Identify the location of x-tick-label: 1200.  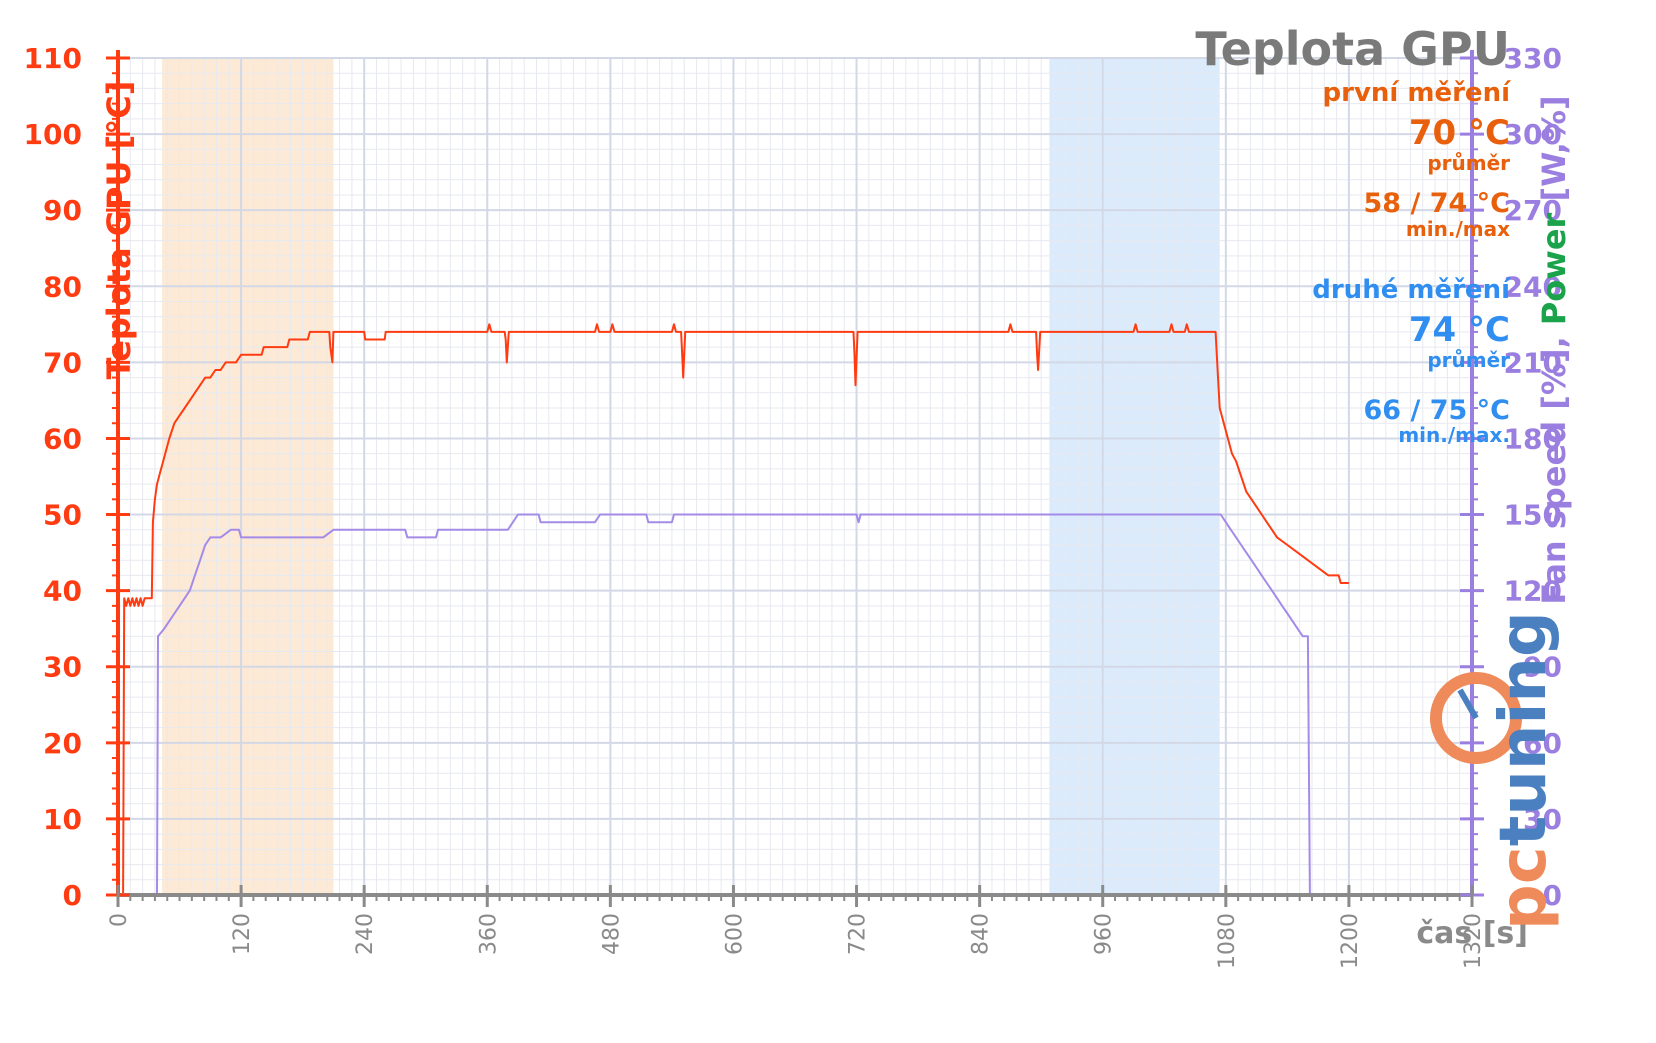
(1350, 941).